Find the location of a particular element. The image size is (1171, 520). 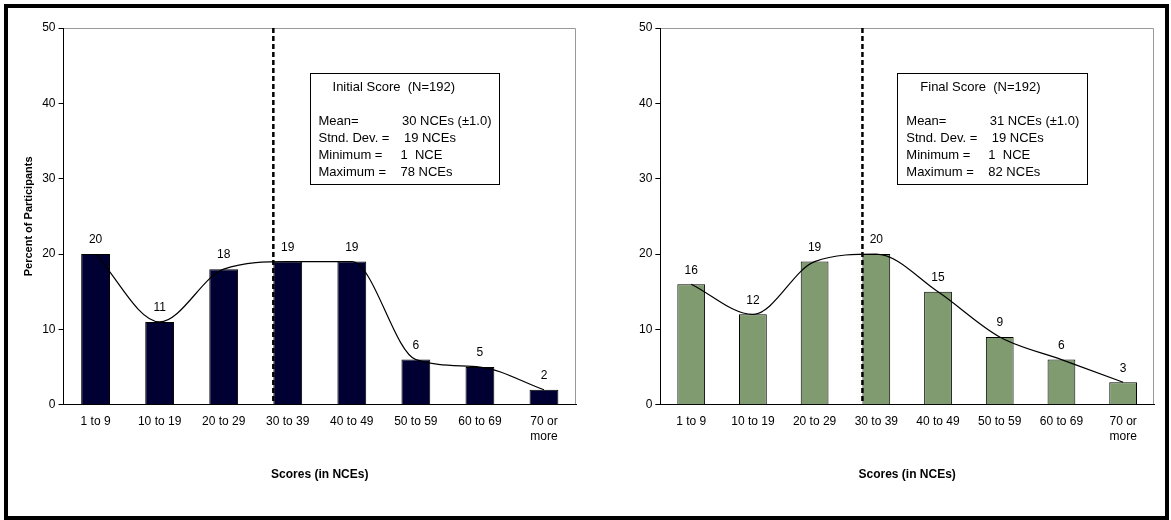

data-label: 9 is located at coordinates (1000, 322).